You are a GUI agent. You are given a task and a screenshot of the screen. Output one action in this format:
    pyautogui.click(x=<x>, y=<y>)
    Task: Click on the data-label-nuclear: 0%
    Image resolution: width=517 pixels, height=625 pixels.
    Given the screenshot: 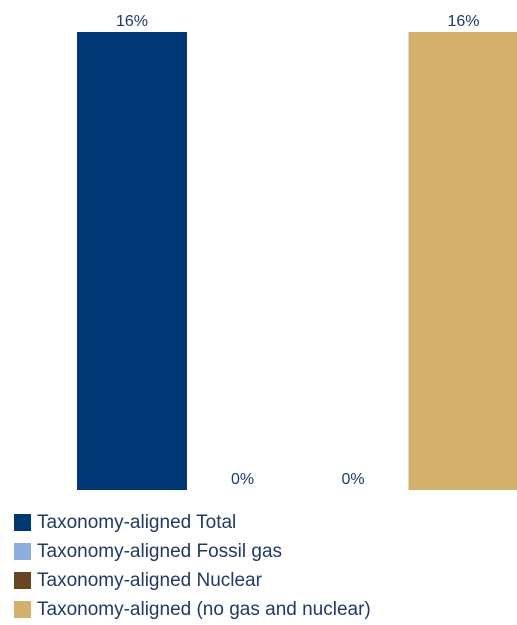 What is the action you would take?
    pyautogui.click(x=352, y=479)
    